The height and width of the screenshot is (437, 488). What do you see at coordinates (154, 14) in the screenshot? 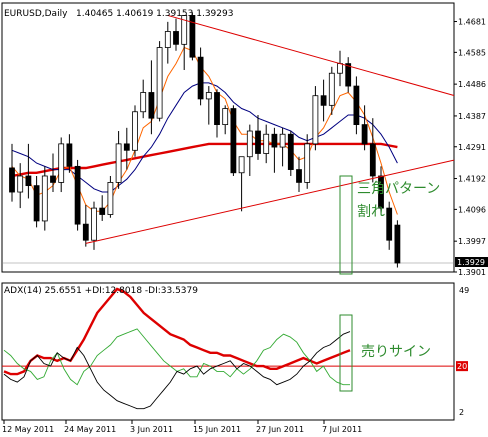
I see `ohlc-values: 1.40465 1.40619 1.39153 1.39293` at bounding box center [154, 14].